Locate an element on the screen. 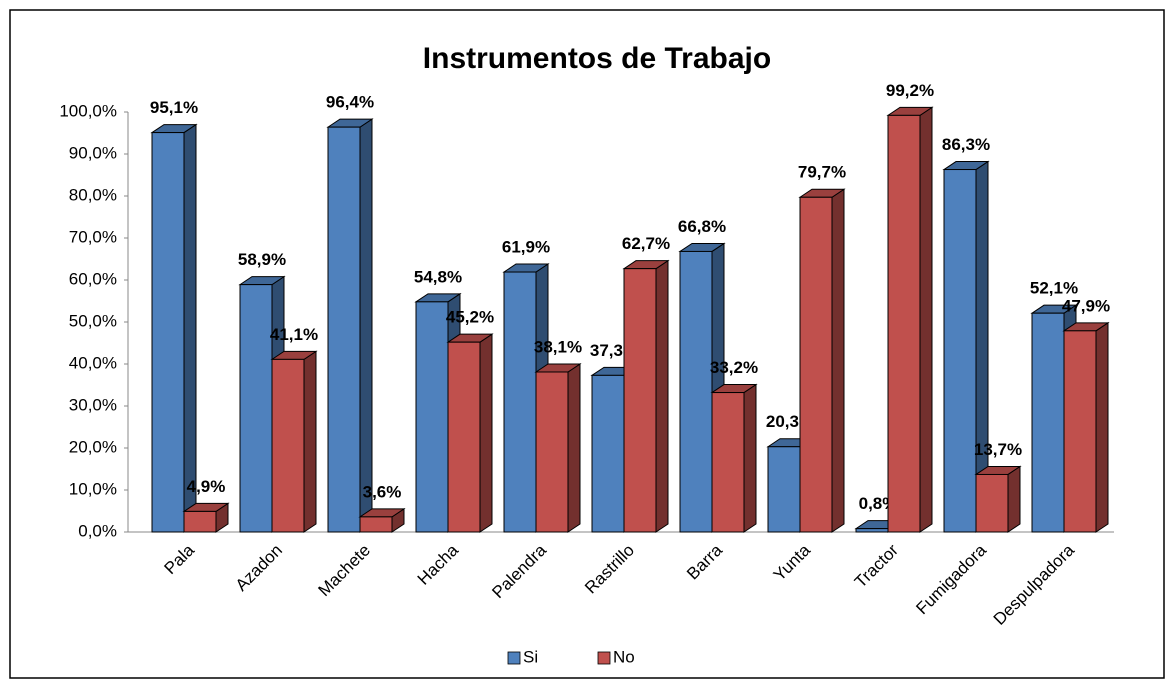  y-tick-label: 10,0% is located at coordinates (93, 488).